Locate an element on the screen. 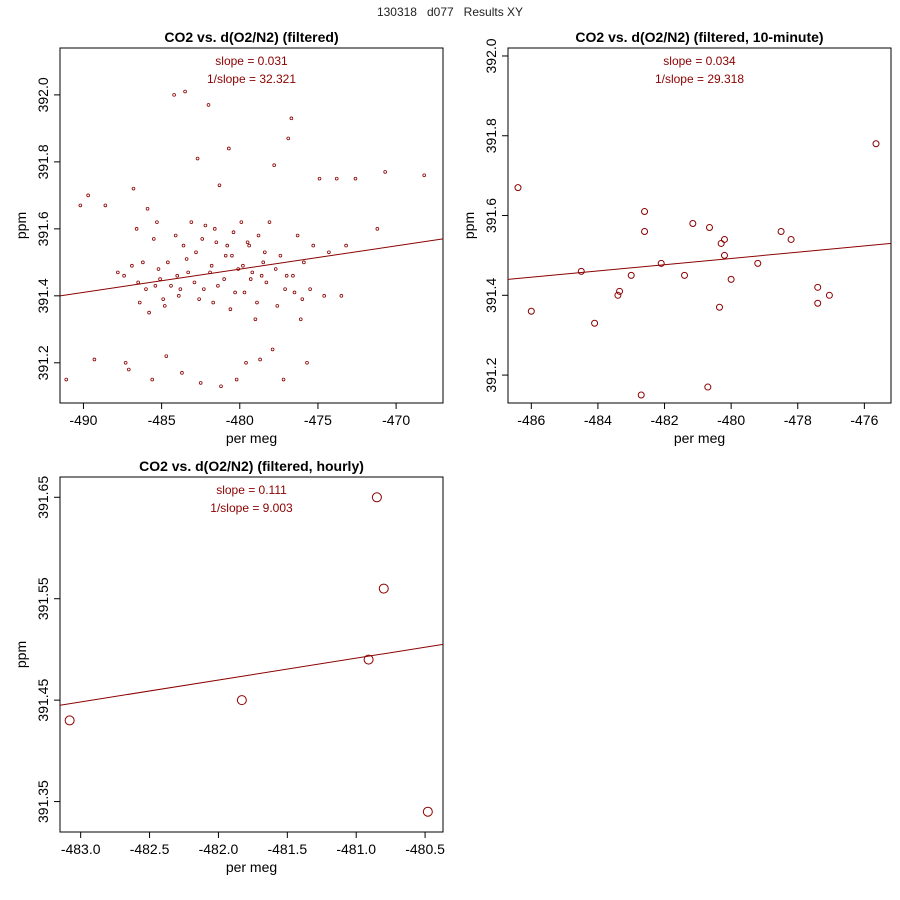 The height and width of the screenshot is (900, 900). inverse-slope-annotation: 1/slope = 9.003 is located at coordinates (251, 508).